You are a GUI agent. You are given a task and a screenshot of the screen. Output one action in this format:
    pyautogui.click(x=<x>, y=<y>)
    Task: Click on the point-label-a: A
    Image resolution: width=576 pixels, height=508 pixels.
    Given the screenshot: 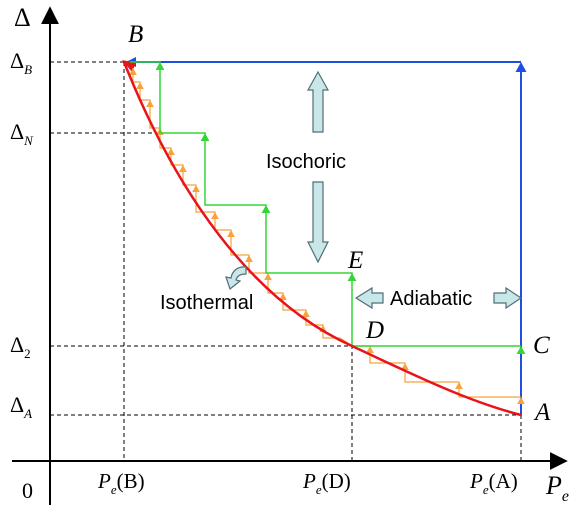 What is the action you would take?
    pyautogui.click(x=542, y=412)
    